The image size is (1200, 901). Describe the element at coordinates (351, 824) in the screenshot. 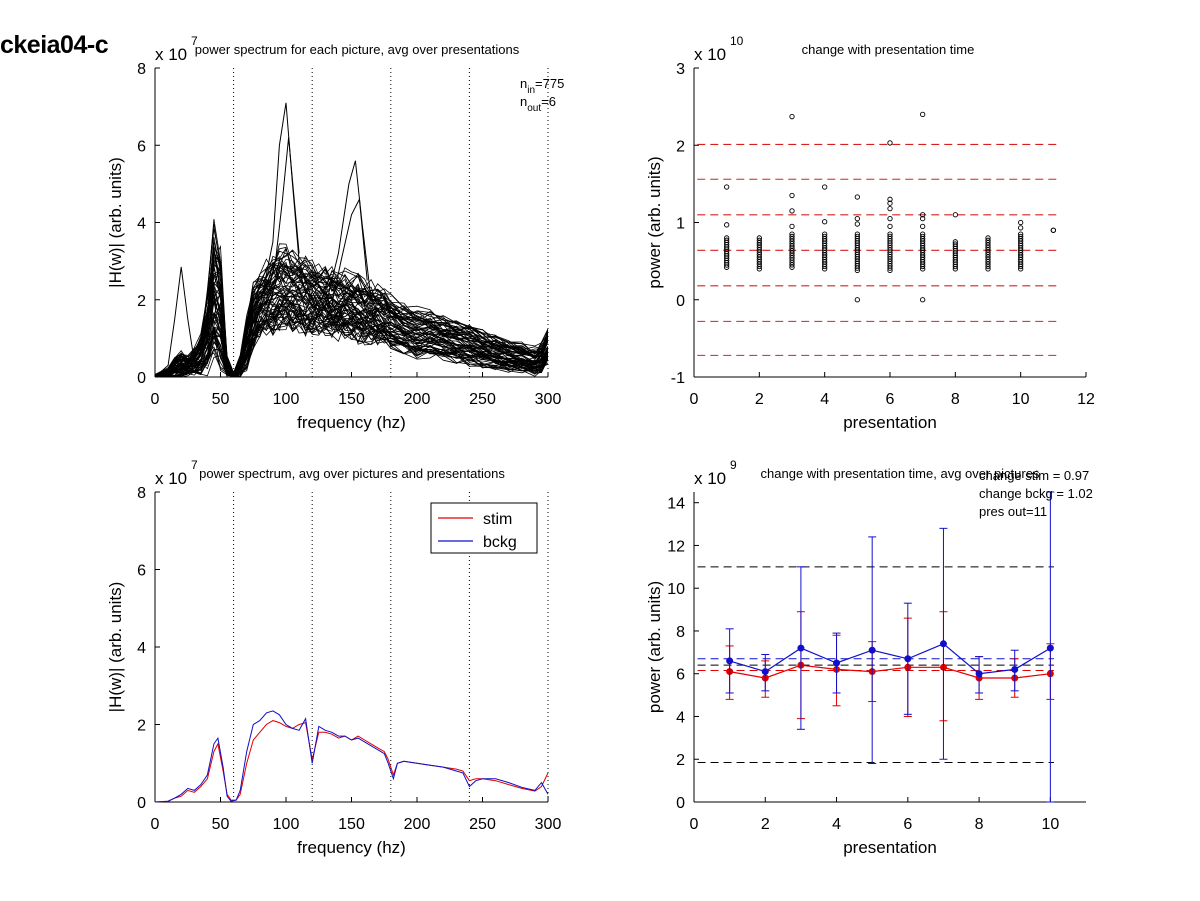

I see `p3-x-tick-label: 150` at that location.